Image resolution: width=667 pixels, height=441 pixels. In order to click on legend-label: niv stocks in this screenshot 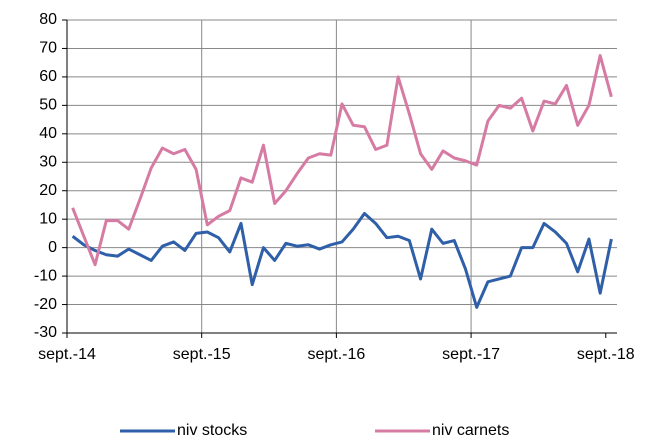, I will do `click(212, 430)`.